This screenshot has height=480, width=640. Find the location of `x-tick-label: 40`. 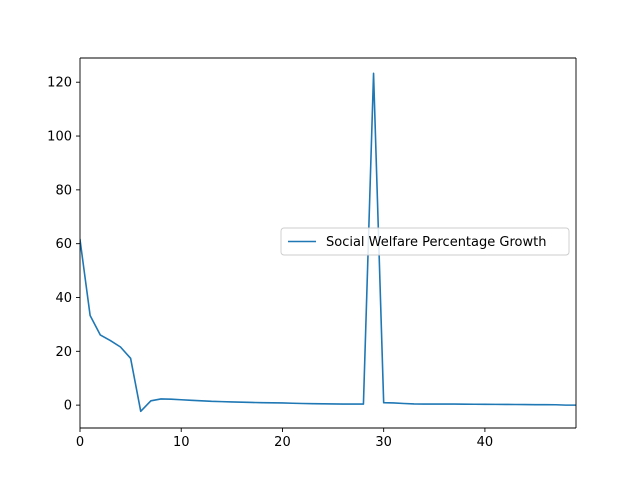

x-tick-label: 40 is located at coordinates (485, 442).